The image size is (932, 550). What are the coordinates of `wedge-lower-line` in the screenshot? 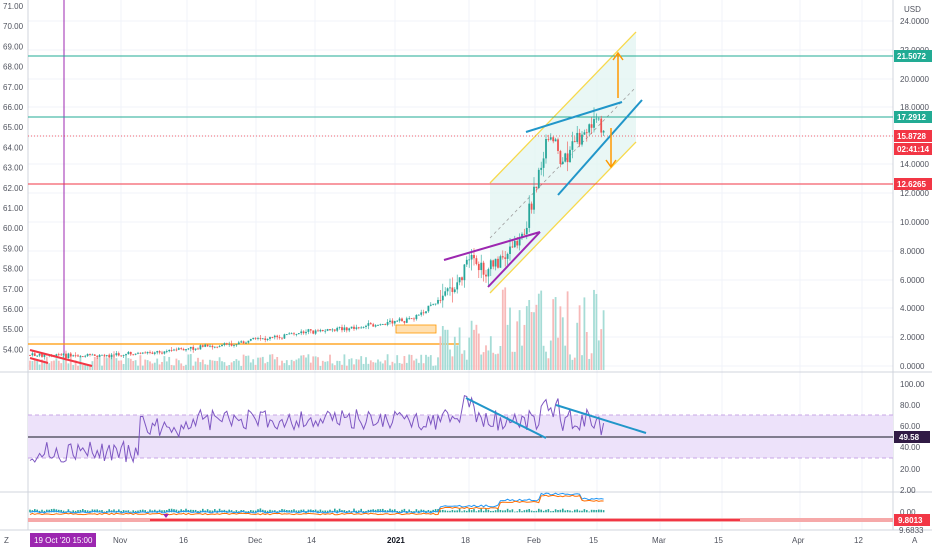 It's located at (600, 147).